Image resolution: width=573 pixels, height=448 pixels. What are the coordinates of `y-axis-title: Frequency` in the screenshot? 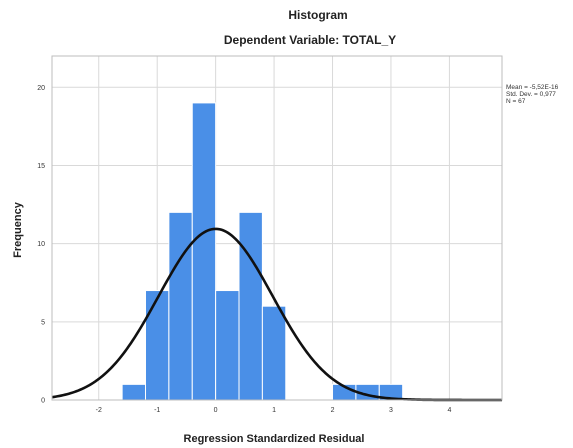 It's located at (18, 229).